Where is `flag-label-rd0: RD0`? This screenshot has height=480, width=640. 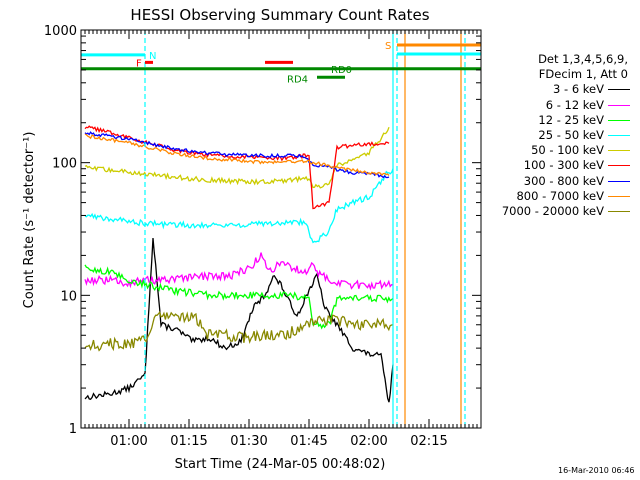
flag-label-rd0: RD0 is located at coordinates (341, 70).